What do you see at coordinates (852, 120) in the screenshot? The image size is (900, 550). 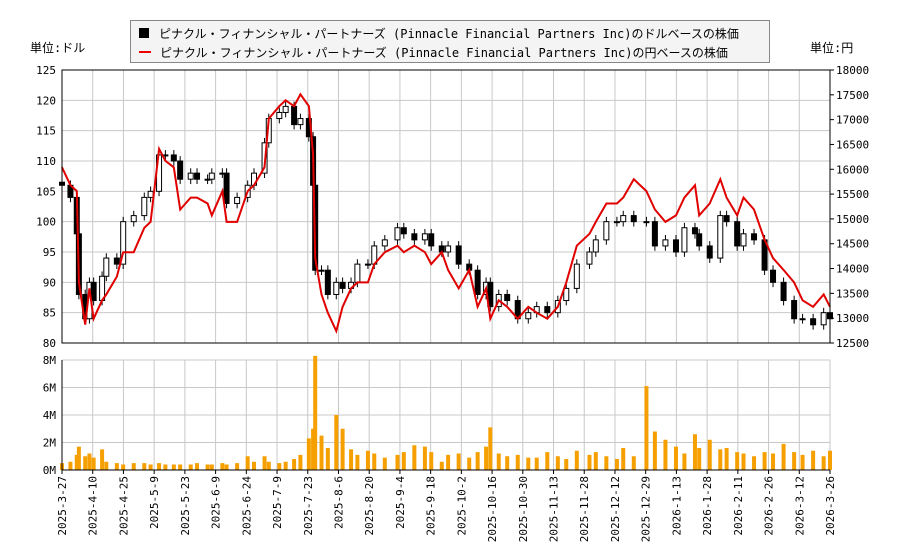 I see `right-y-tick-label: 17000` at bounding box center [852, 120].